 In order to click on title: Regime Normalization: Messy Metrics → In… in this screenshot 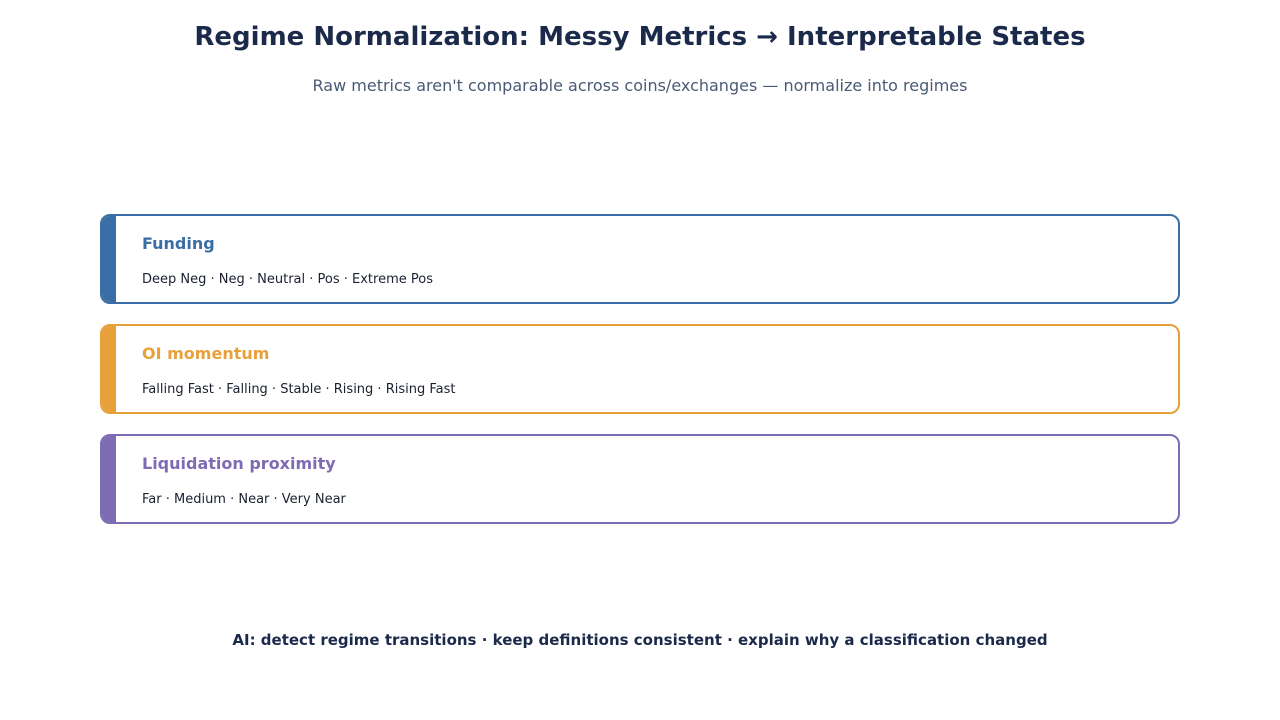, I will do `click(640, 37)`.